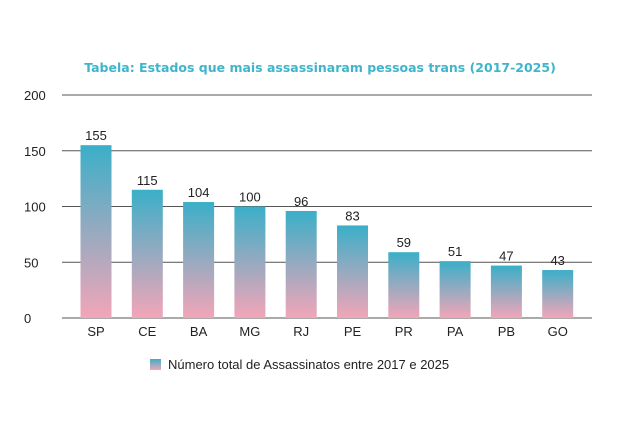 Image resolution: width=640 pixels, height=440 pixels. I want to click on x-tick-label: PR, so click(404, 331).